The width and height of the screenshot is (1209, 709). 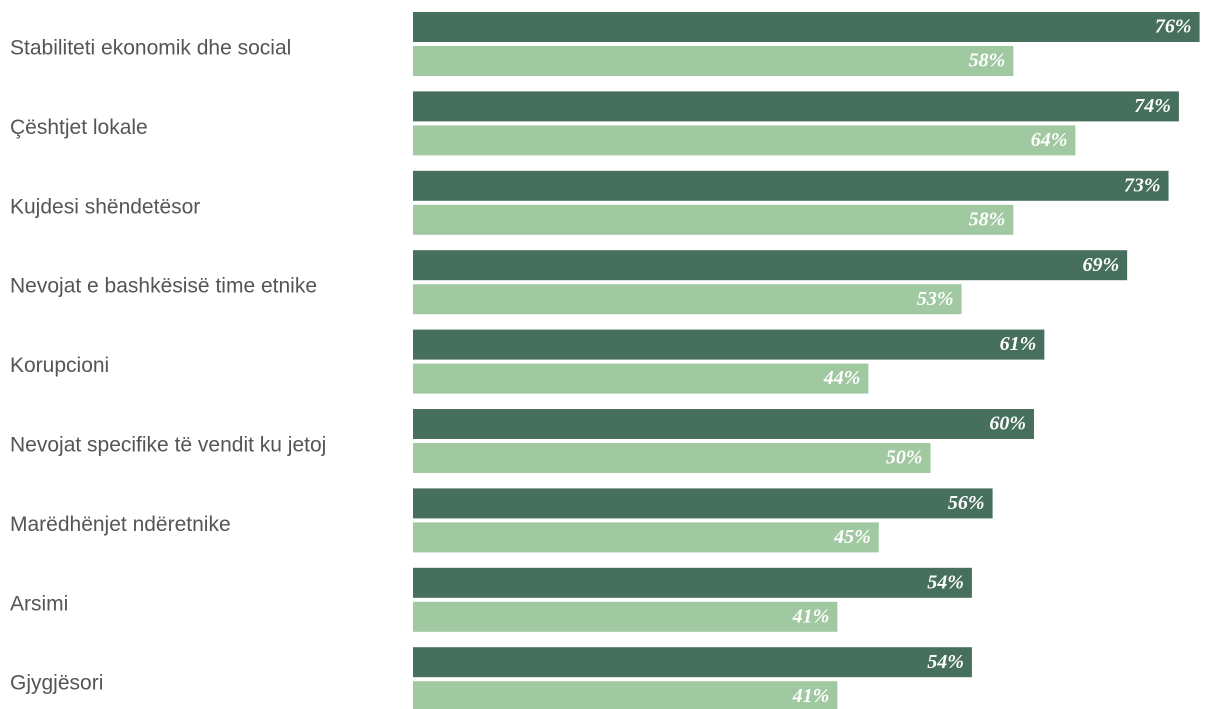 I want to click on data-label-series-2: 64%, so click(x=1049, y=140).